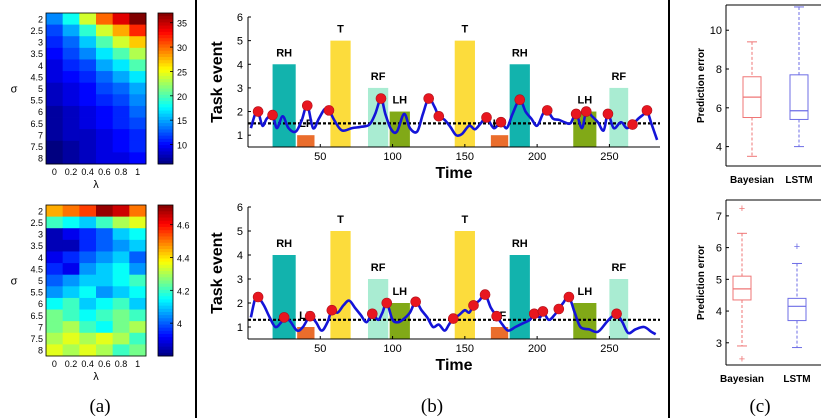 This screenshot has height=418, width=821. I want to click on colorbar-tick-label: 35, so click(182, 24).